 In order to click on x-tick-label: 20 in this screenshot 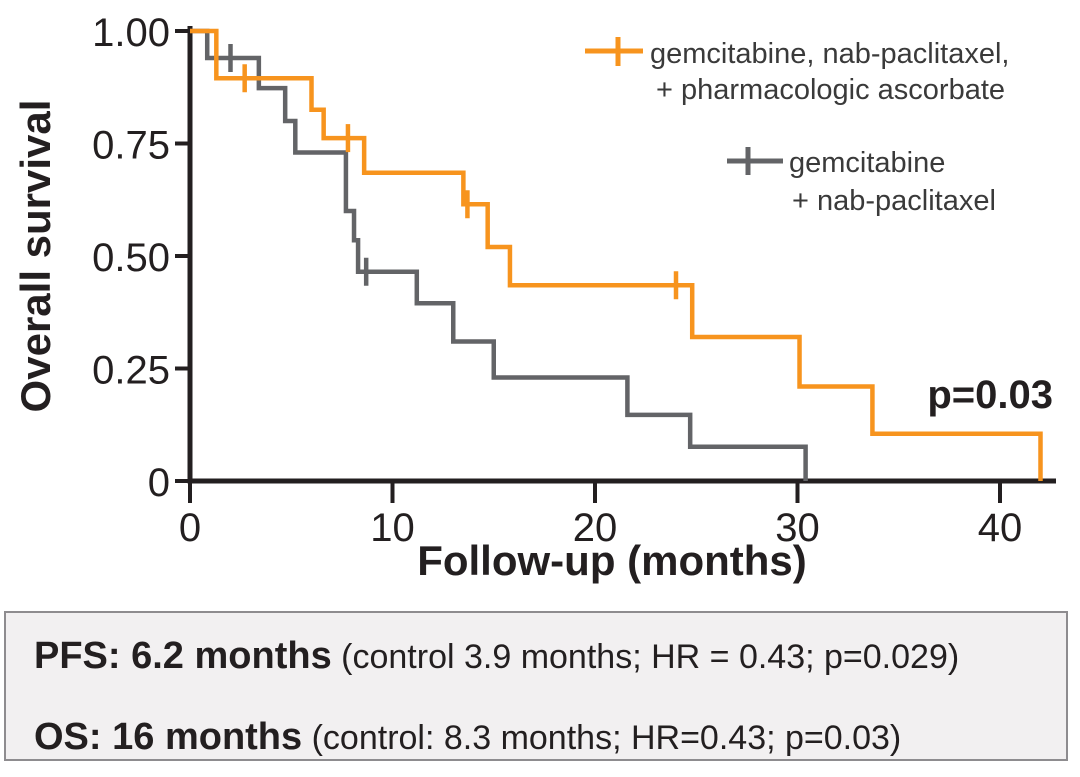, I will do `click(595, 528)`.